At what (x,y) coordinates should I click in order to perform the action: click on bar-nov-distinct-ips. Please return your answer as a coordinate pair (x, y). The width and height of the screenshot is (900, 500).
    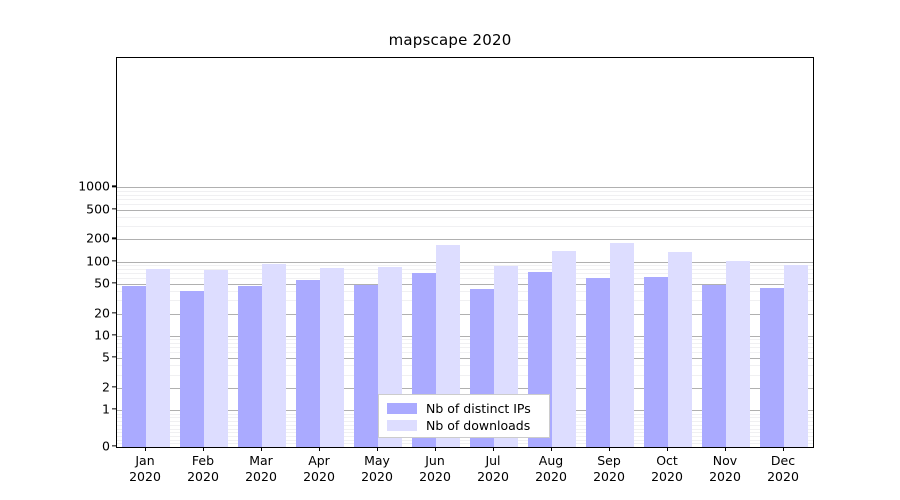
    Looking at the image, I should click on (713, 365).